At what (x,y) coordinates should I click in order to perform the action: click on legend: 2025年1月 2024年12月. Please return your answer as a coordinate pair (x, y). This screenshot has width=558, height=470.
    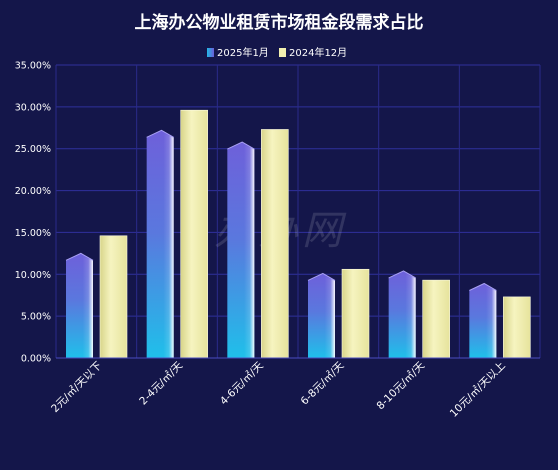
    Looking at the image, I should click on (277, 52).